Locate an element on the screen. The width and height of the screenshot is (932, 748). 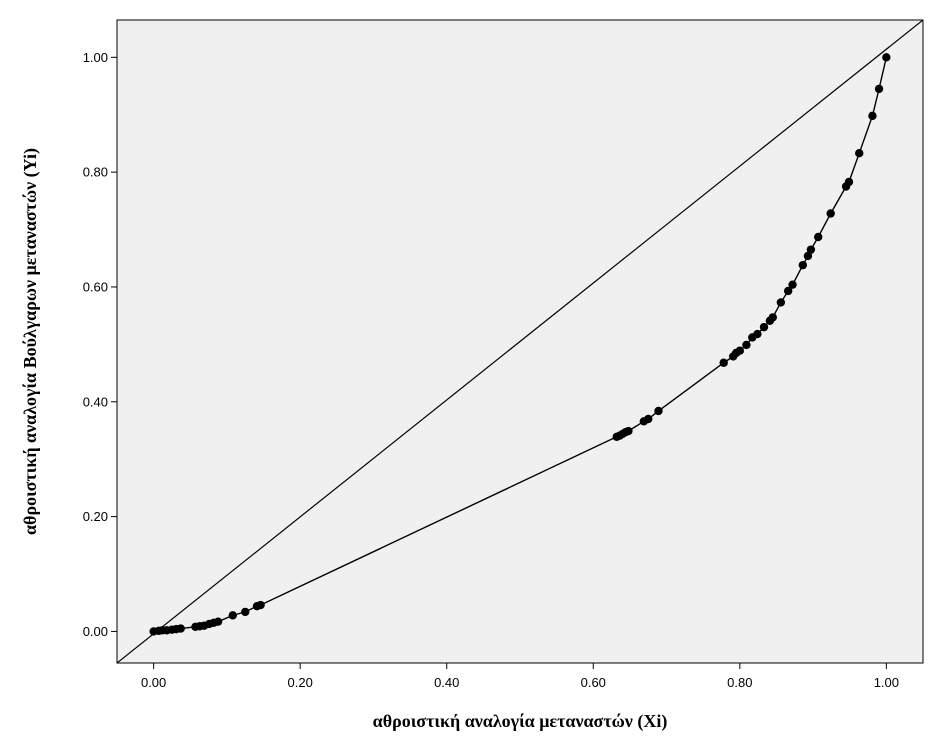
x-tick-label: 0.60 is located at coordinates (593, 682).